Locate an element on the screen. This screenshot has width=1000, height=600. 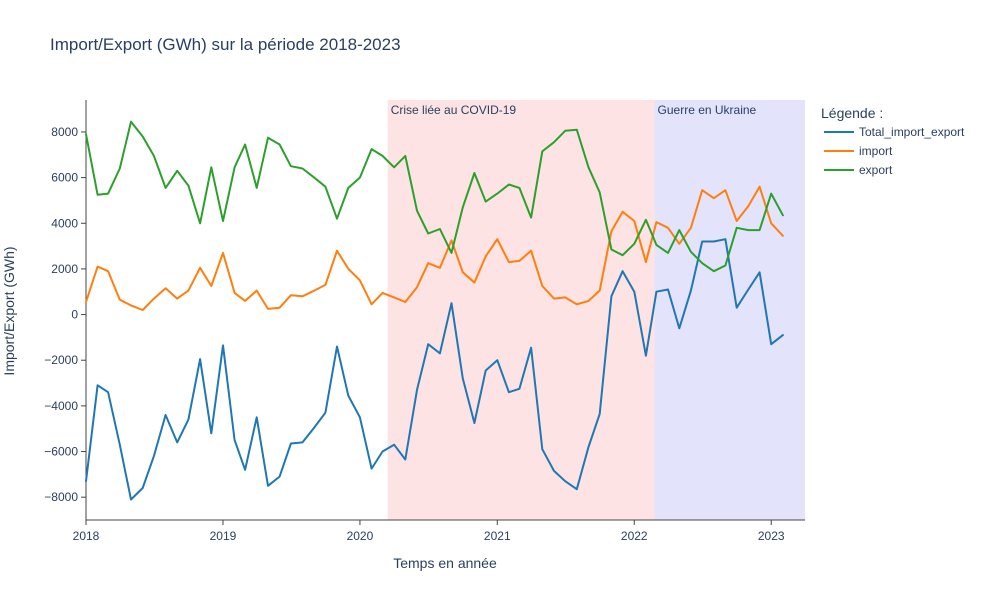
y-tick-label: 0 is located at coordinates (74, 315).